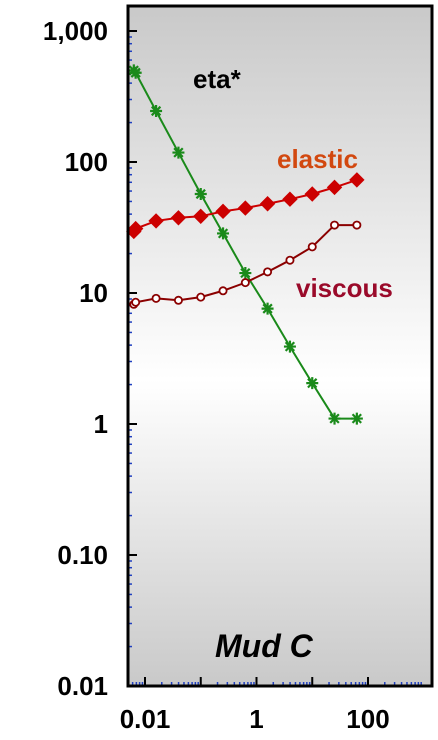 The image size is (438, 740). Describe the element at coordinates (245, 264) in the screenshot. I see `series-viscous` at that location.